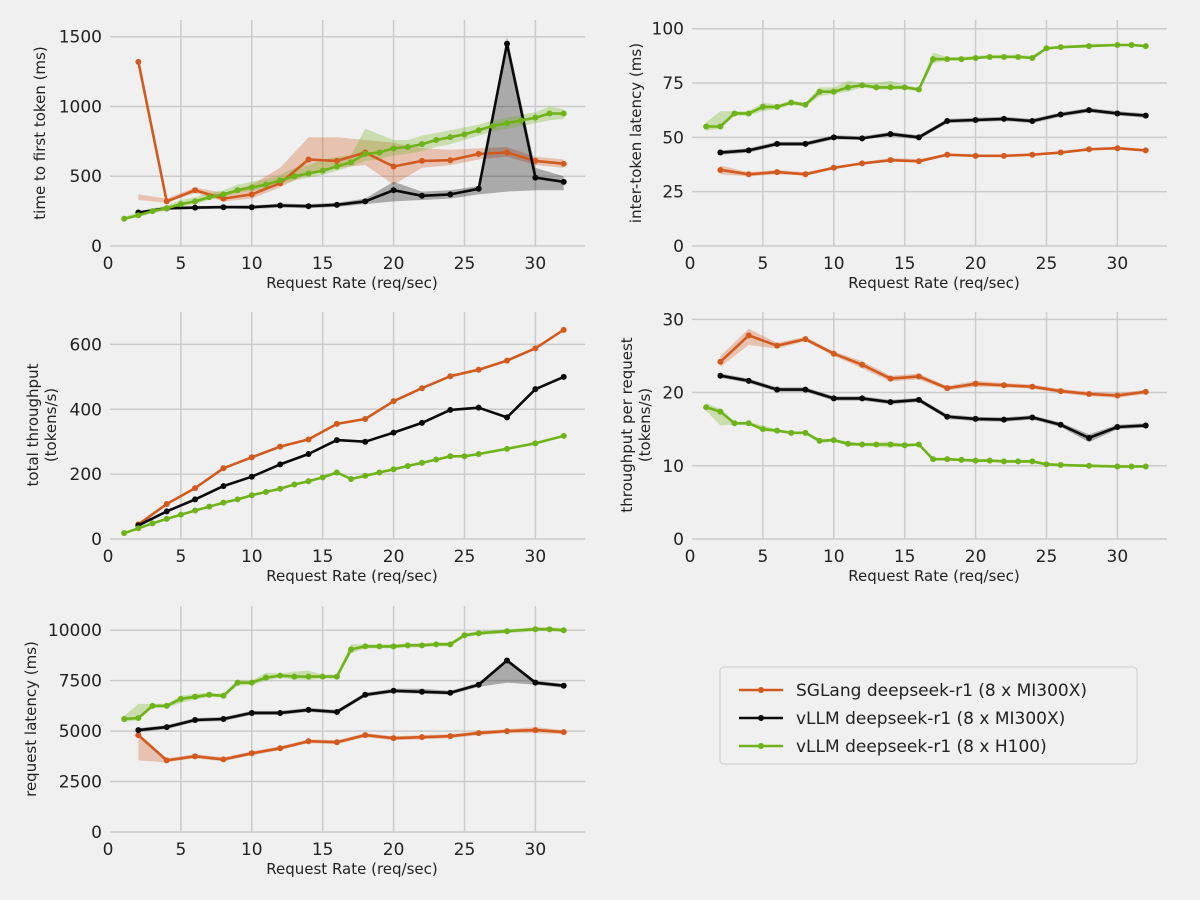 The image size is (1200, 900). What do you see at coordinates (673, 394) in the screenshot?
I see `y-tick-label: 20` at bounding box center [673, 394].